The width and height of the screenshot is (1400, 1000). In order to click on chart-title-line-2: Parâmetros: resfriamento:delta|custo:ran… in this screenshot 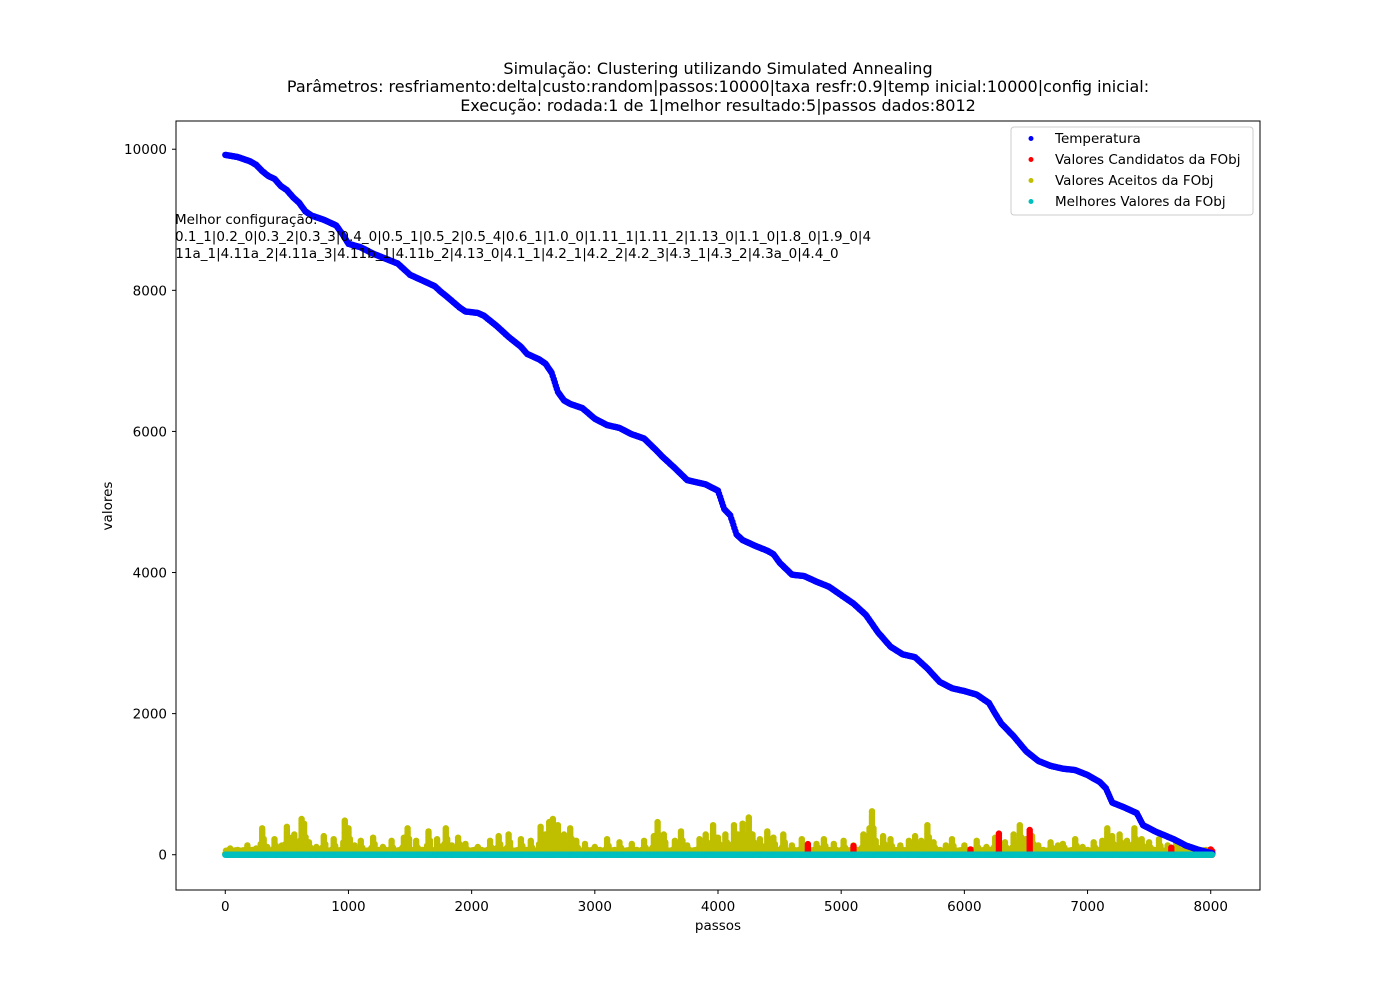, I will do `click(718, 86)`.